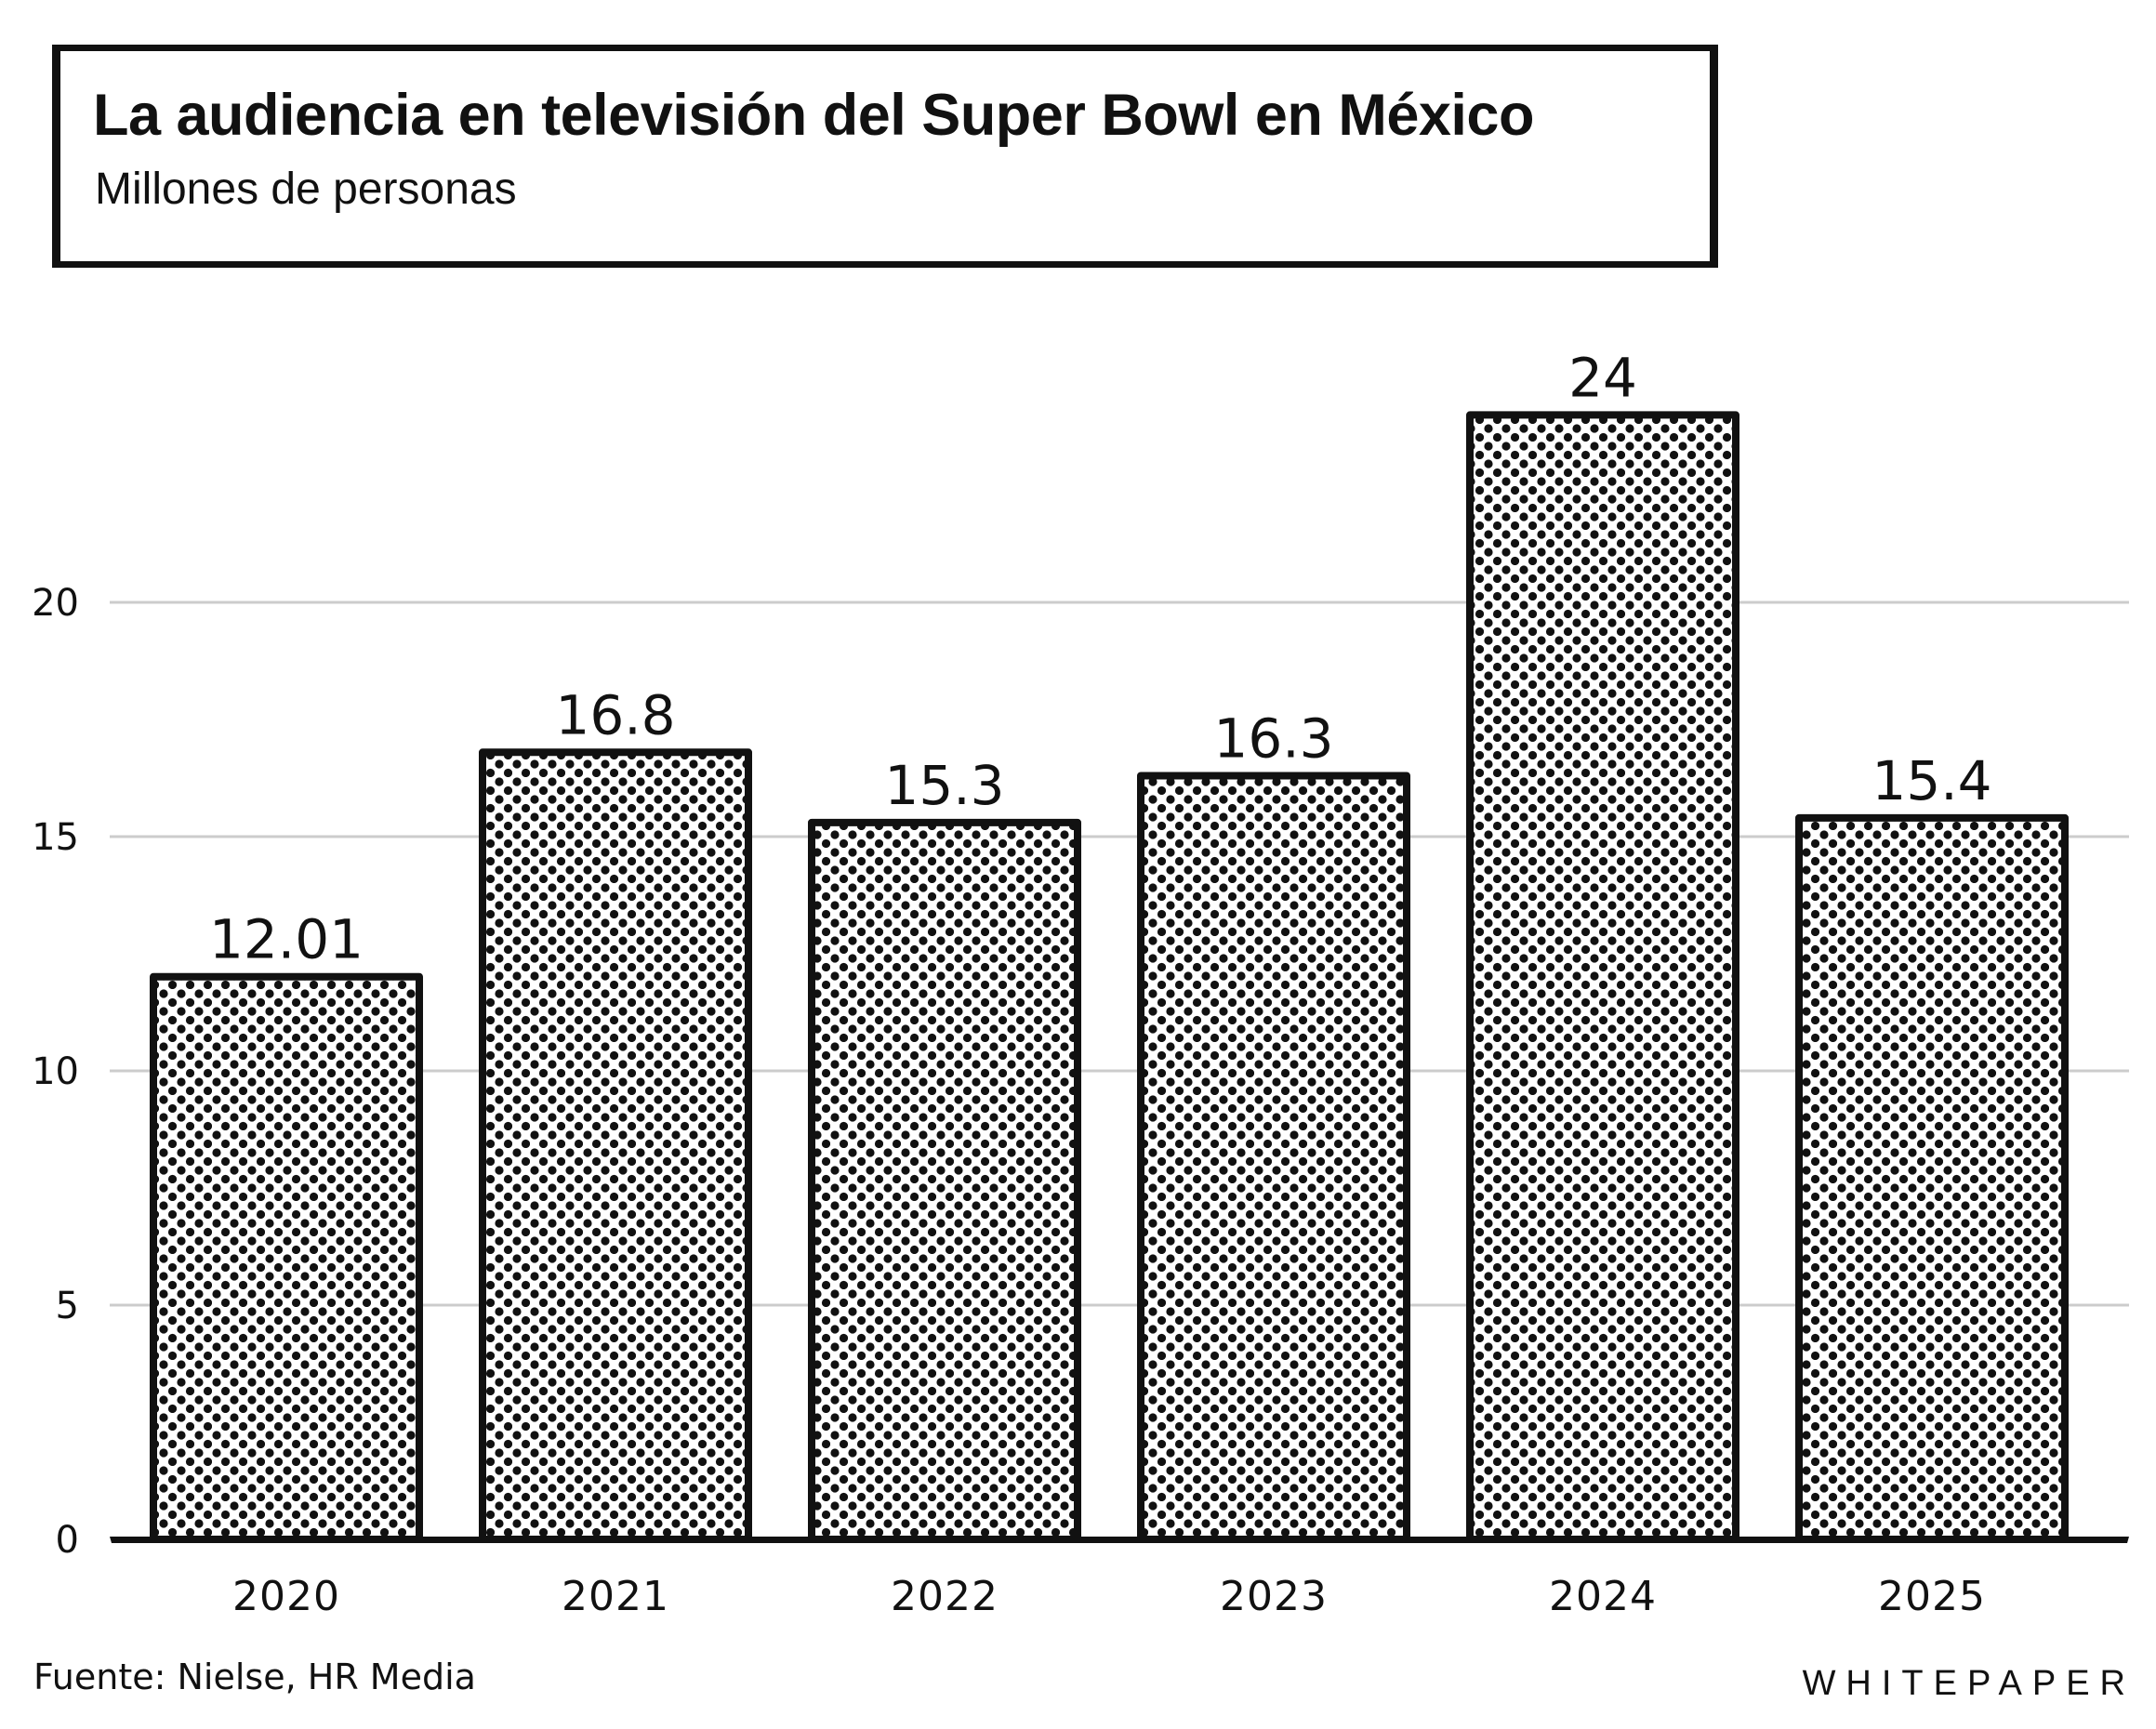 The height and width of the screenshot is (1729, 2156). I want to click on chart-subtitle: Millones de personas, so click(306, 189).